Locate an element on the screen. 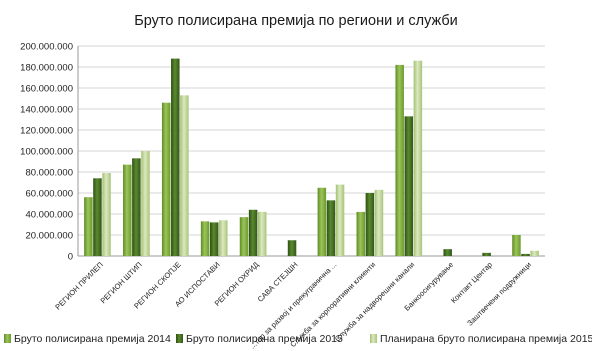  y-tick-label: 140.000.000 is located at coordinates (46, 110).